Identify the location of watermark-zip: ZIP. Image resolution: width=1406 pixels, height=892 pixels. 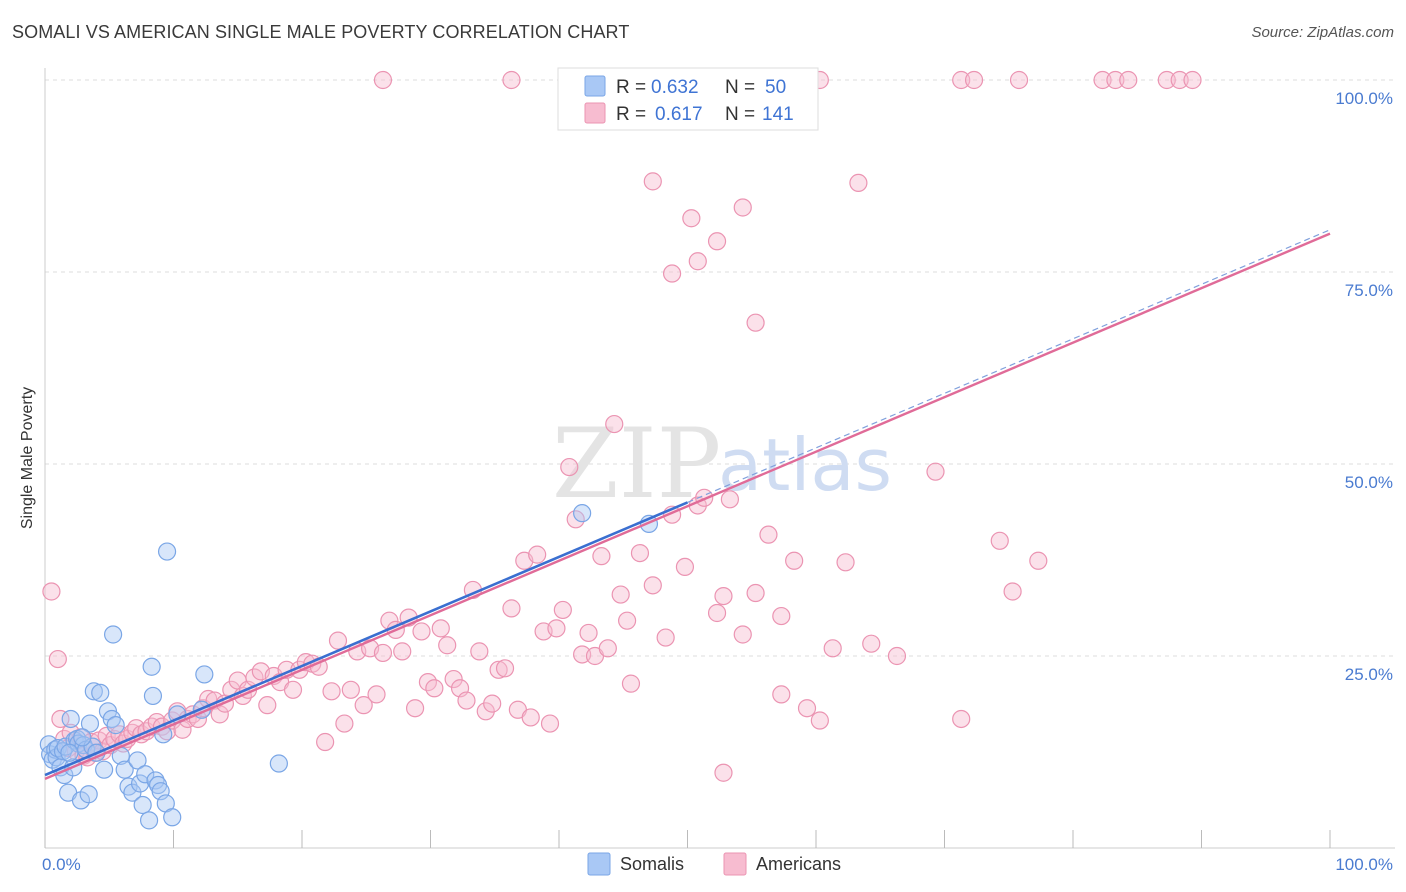
(636, 464).